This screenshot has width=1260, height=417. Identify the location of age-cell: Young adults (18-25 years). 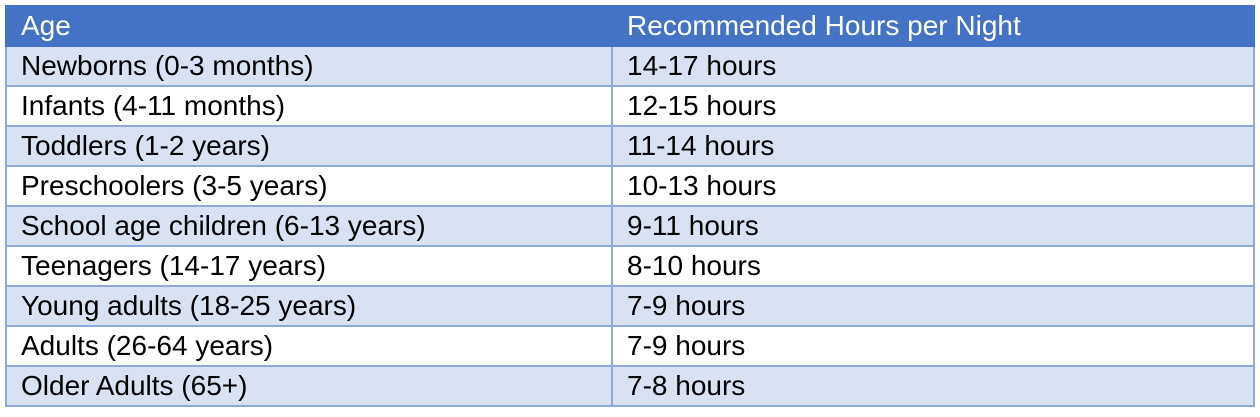
(309, 306).